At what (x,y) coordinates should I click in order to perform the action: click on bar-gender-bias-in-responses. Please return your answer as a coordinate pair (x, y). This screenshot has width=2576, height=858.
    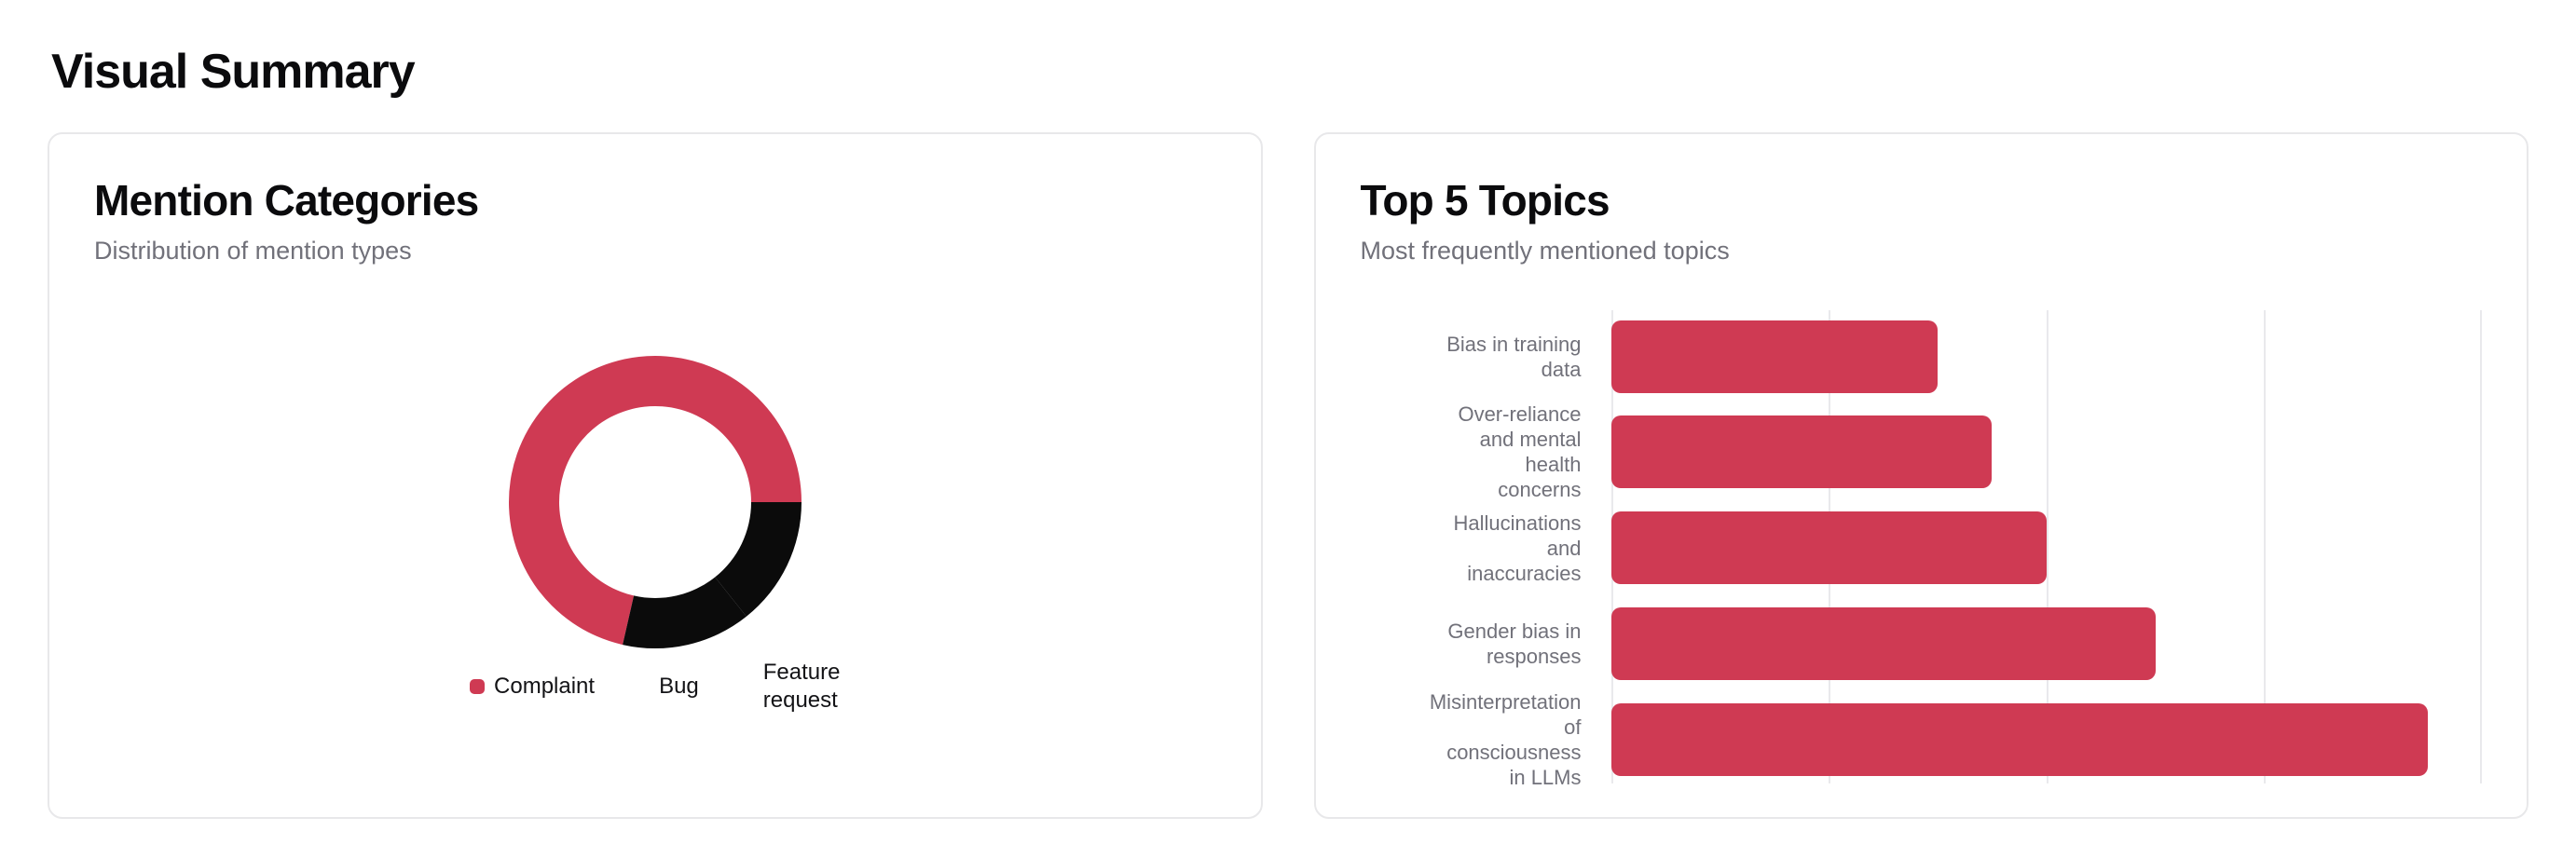
    Looking at the image, I should click on (1883, 643).